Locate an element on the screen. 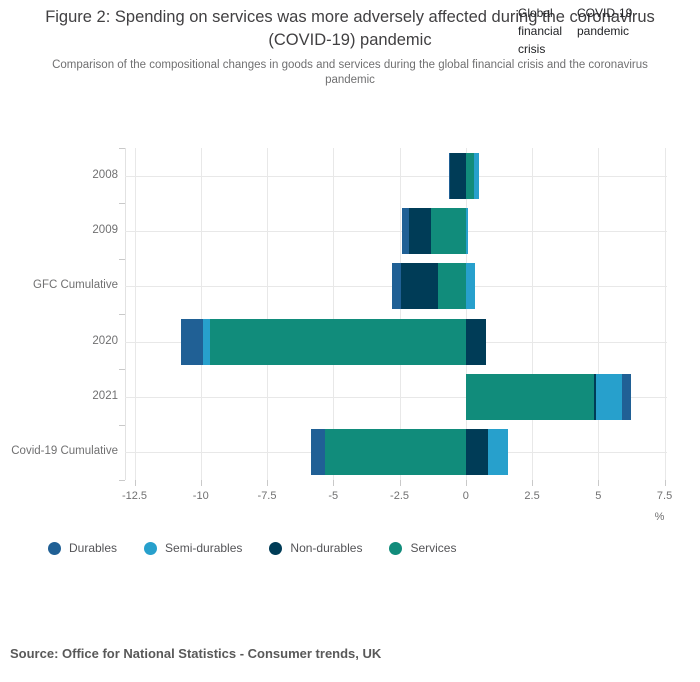 Image resolution: width=700 pixels, height=682 pixels. bar-2009-services is located at coordinates (448, 231).